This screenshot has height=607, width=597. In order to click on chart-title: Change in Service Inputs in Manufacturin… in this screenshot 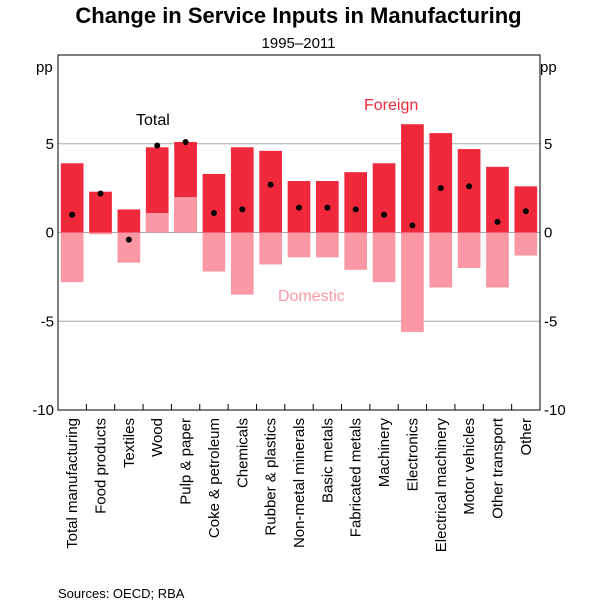, I will do `click(298, 15)`.